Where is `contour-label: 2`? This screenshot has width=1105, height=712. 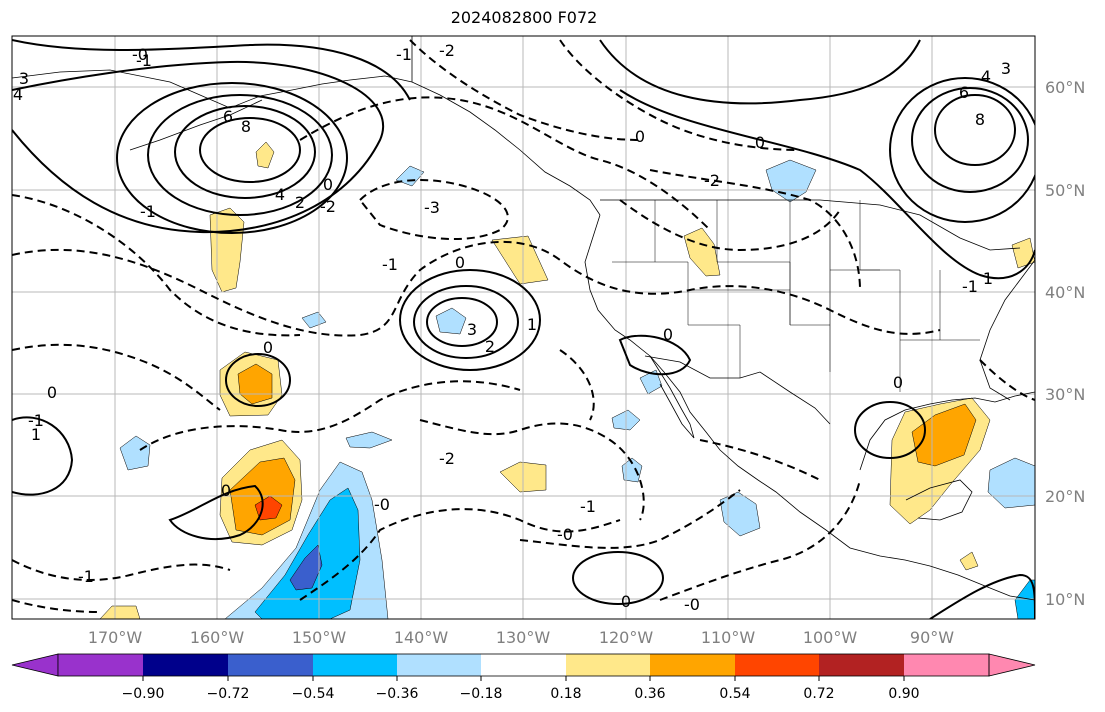
contour-label: 2 is located at coordinates (490, 346).